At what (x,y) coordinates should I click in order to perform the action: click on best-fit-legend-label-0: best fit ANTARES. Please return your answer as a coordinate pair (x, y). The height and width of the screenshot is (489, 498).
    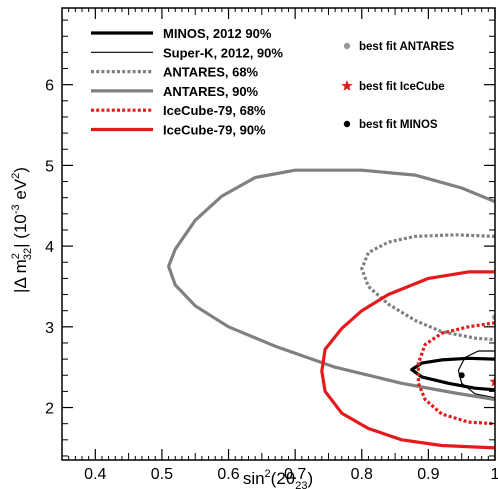
    Looking at the image, I should click on (407, 47).